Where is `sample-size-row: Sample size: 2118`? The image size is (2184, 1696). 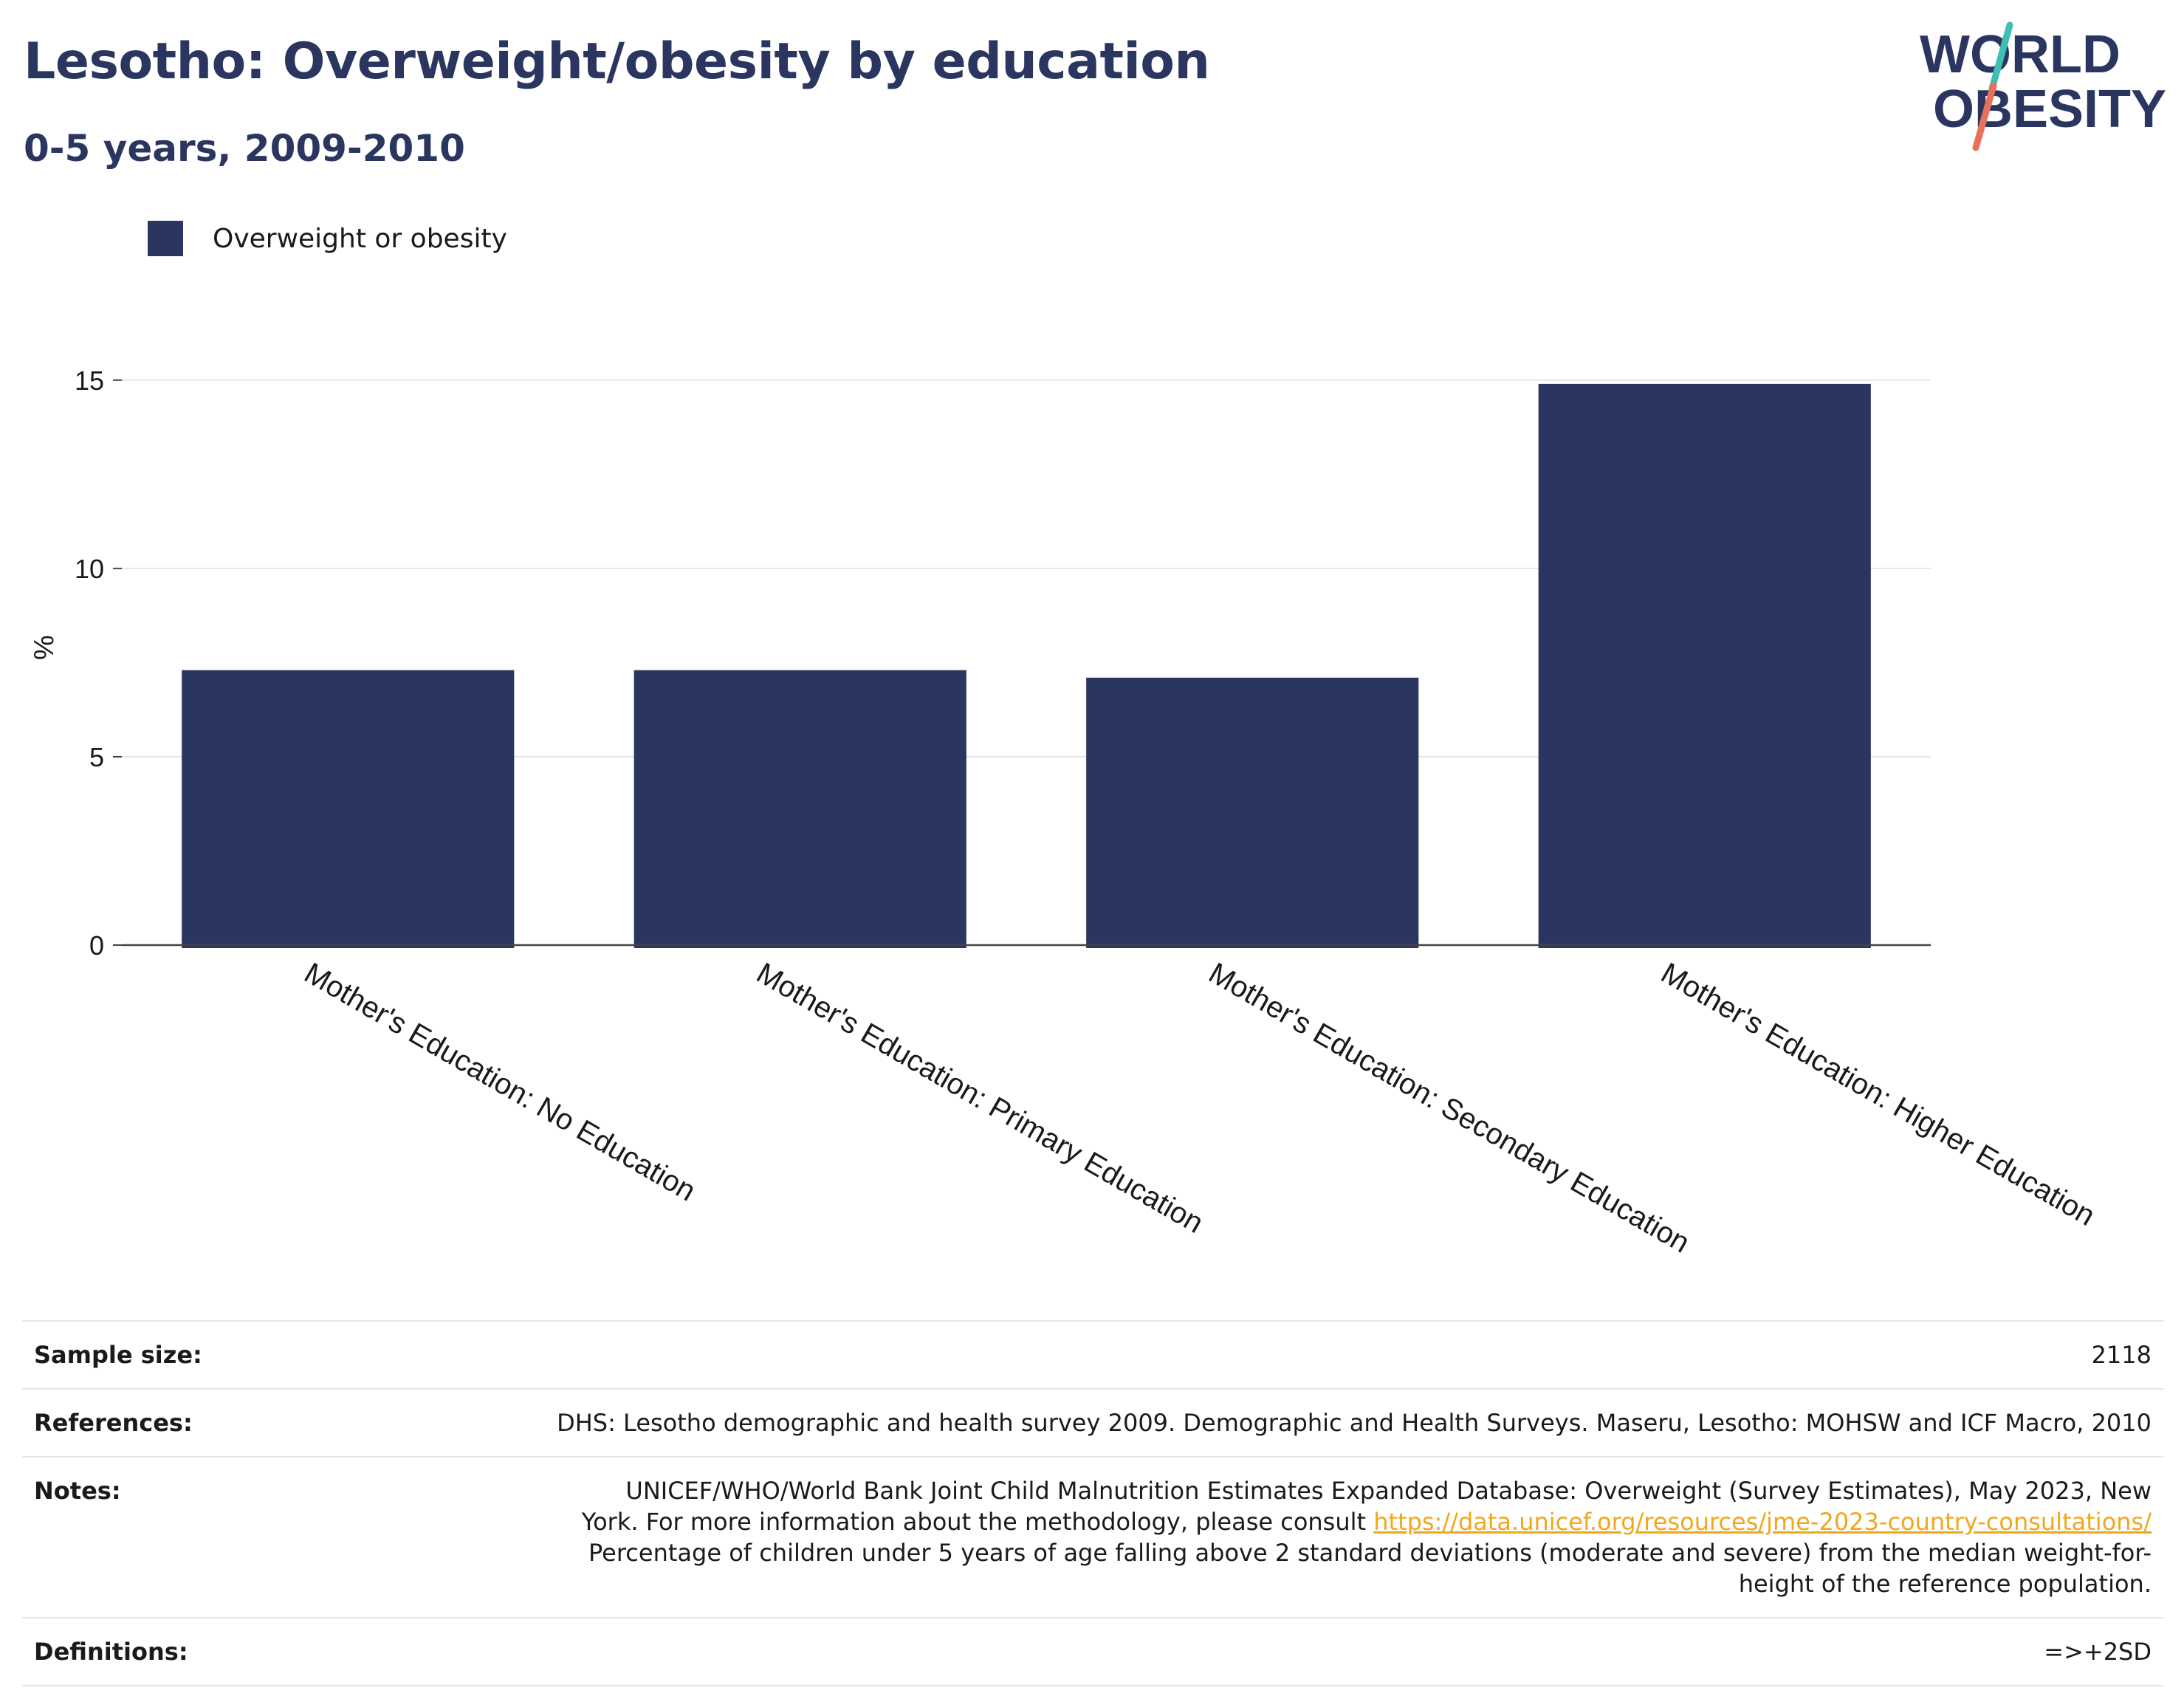 sample-size-row: Sample size: 2118 is located at coordinates (1093, 1354).